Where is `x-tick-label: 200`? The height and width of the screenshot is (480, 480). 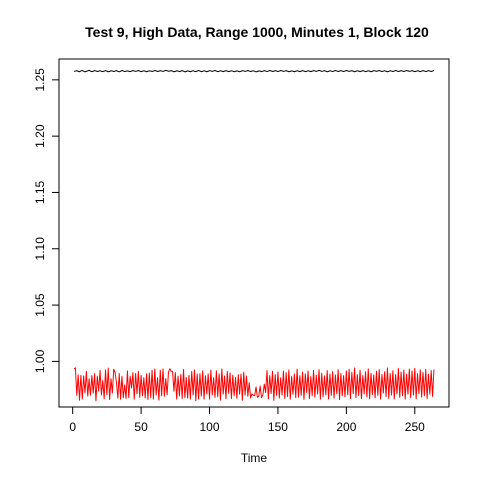 x-tick-label: 200 is located at coordinates (346, 427).